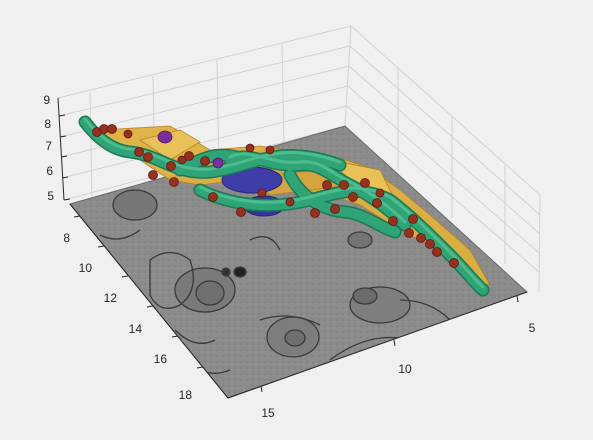 The height and width of the screenshot is (440, 593). I want to click on y-tick-label: 18, so click(186, 395).